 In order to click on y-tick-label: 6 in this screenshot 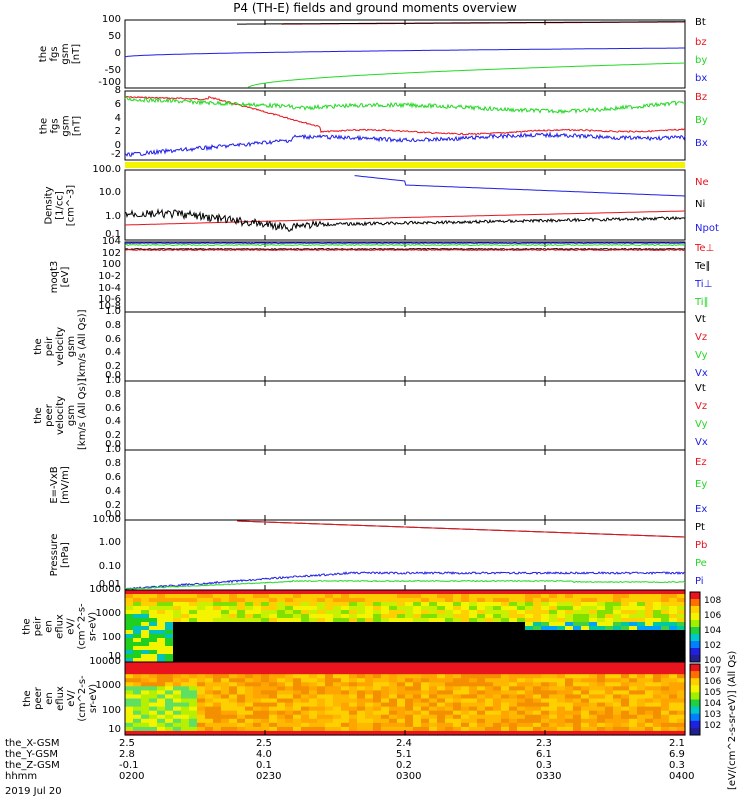, I will do `click(117, 104)`.